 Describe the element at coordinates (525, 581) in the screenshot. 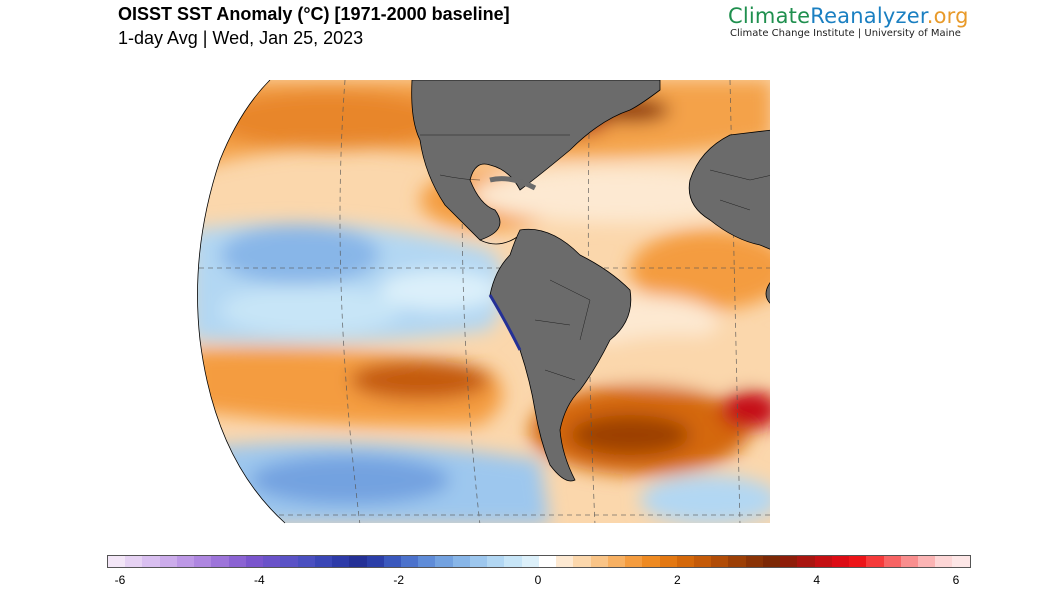

I see `colorbar-ticks: -6 -4 -2 0 2 4 6` at that location.